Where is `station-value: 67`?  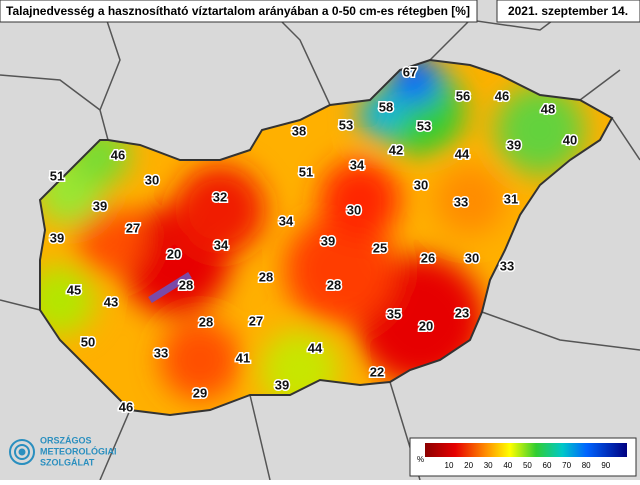
station-value: 67 is located at coordinates (410, 71).